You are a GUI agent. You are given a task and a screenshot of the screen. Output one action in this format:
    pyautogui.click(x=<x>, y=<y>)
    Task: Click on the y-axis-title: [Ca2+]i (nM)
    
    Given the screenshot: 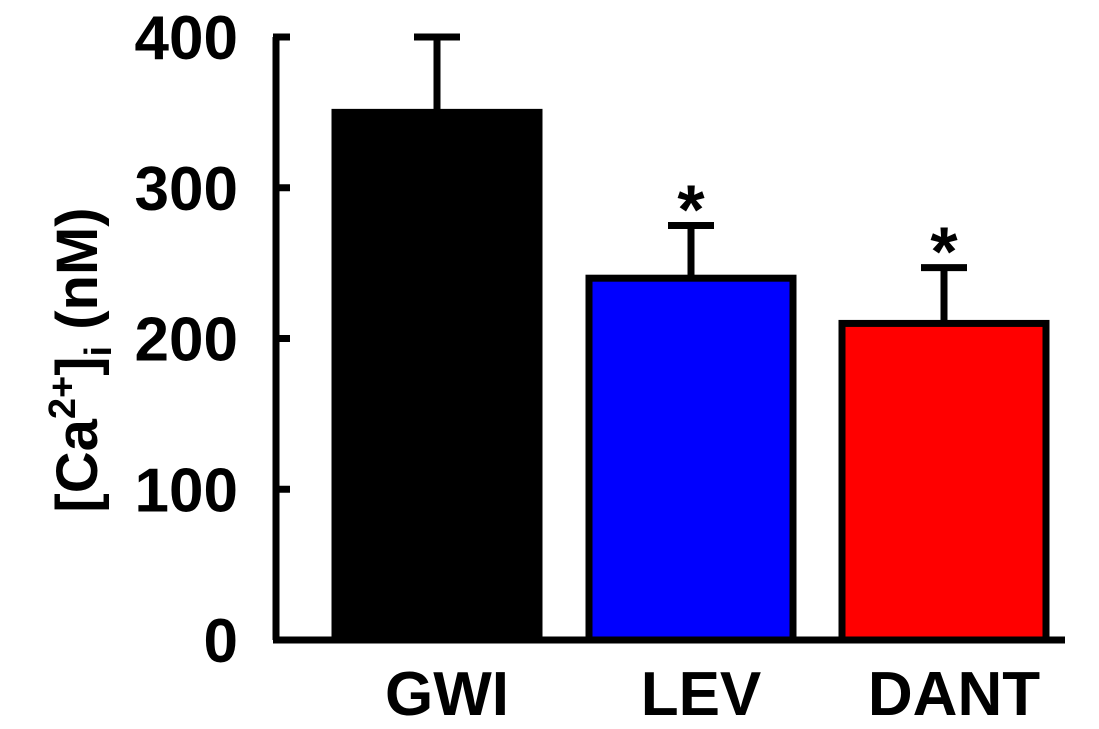 What is the action you would take?
    pyautogui.click(x=81, y=359)
    